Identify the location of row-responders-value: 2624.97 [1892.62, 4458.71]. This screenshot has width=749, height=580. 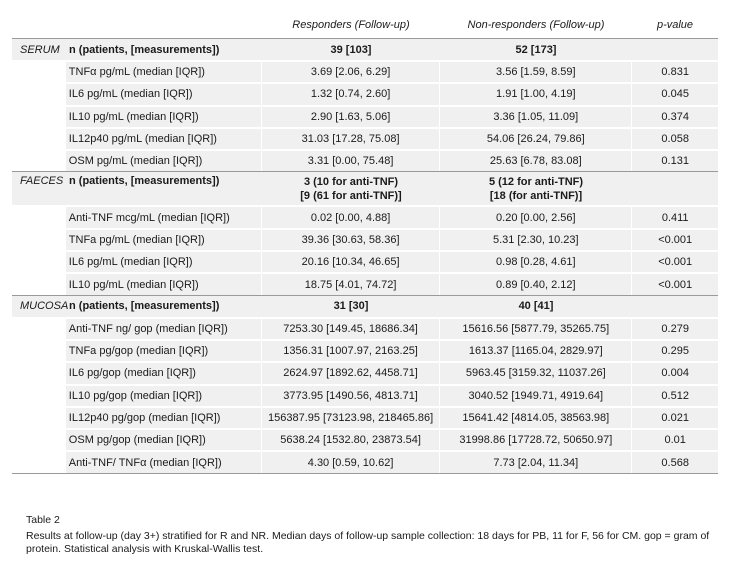
(350, 373).